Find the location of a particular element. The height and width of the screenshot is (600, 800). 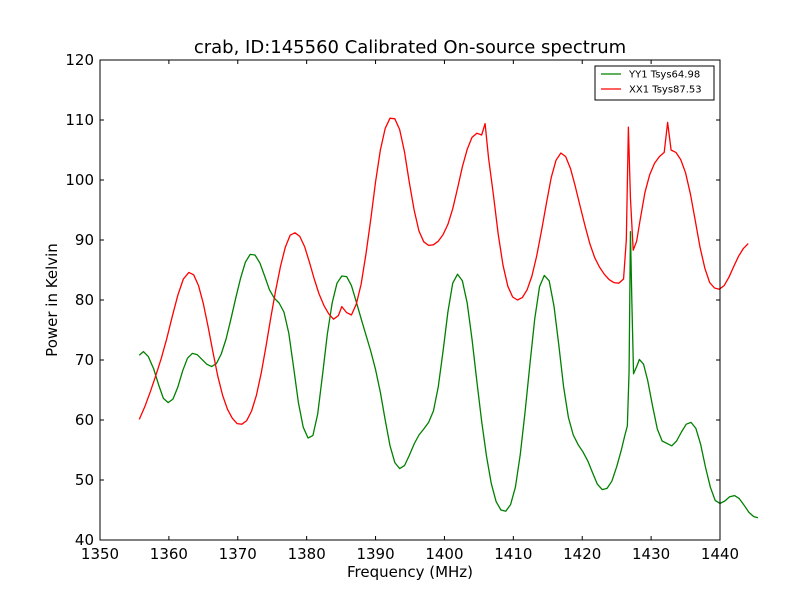

x-tick-label: 1380 is located at coordinates (307, 554).